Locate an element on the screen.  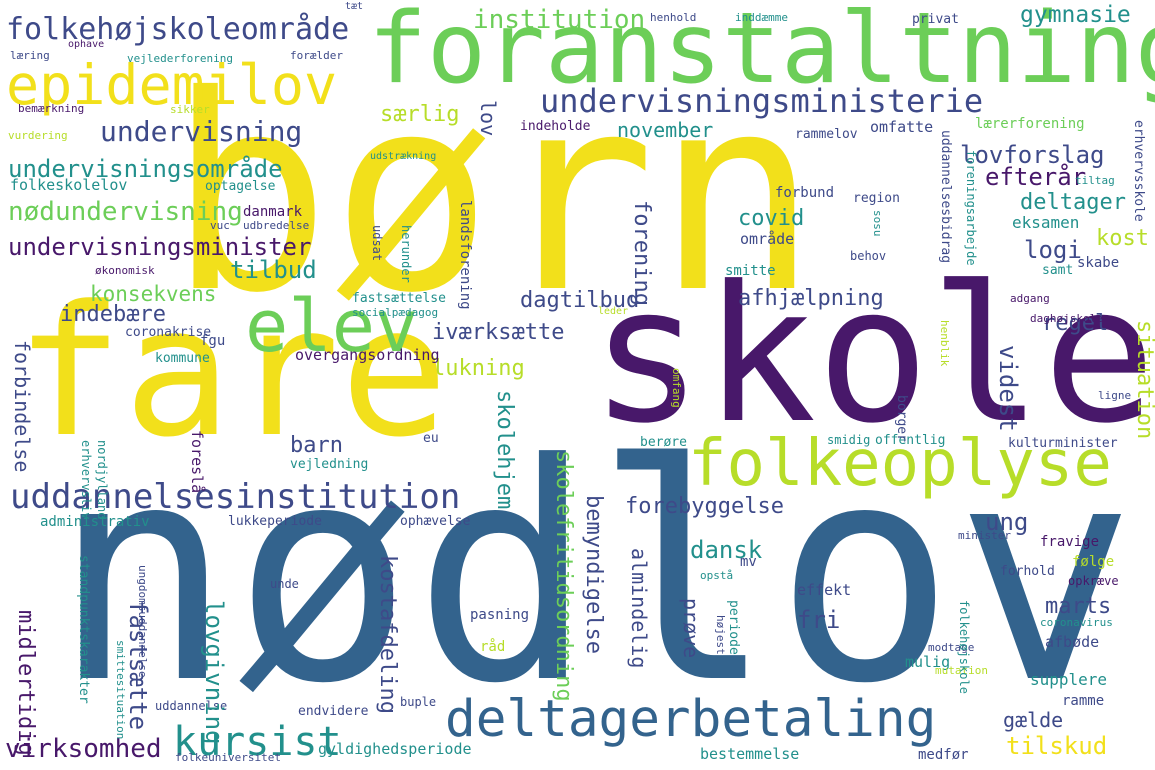
word-coronavirus: coronavirus is located at coordinates (1076, 622).